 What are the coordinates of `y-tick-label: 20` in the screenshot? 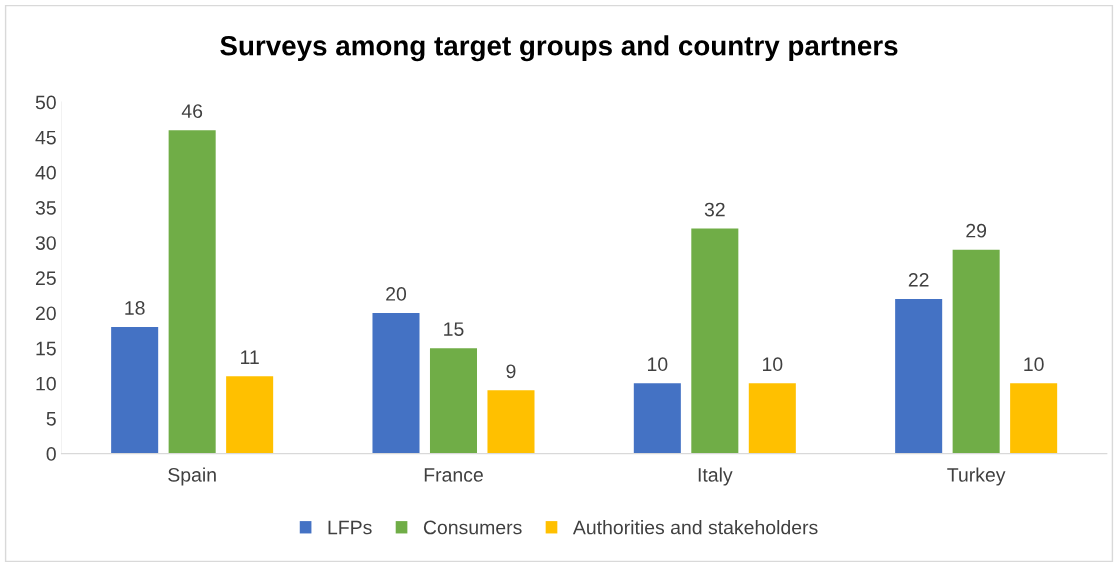 It's located at (45, 313).